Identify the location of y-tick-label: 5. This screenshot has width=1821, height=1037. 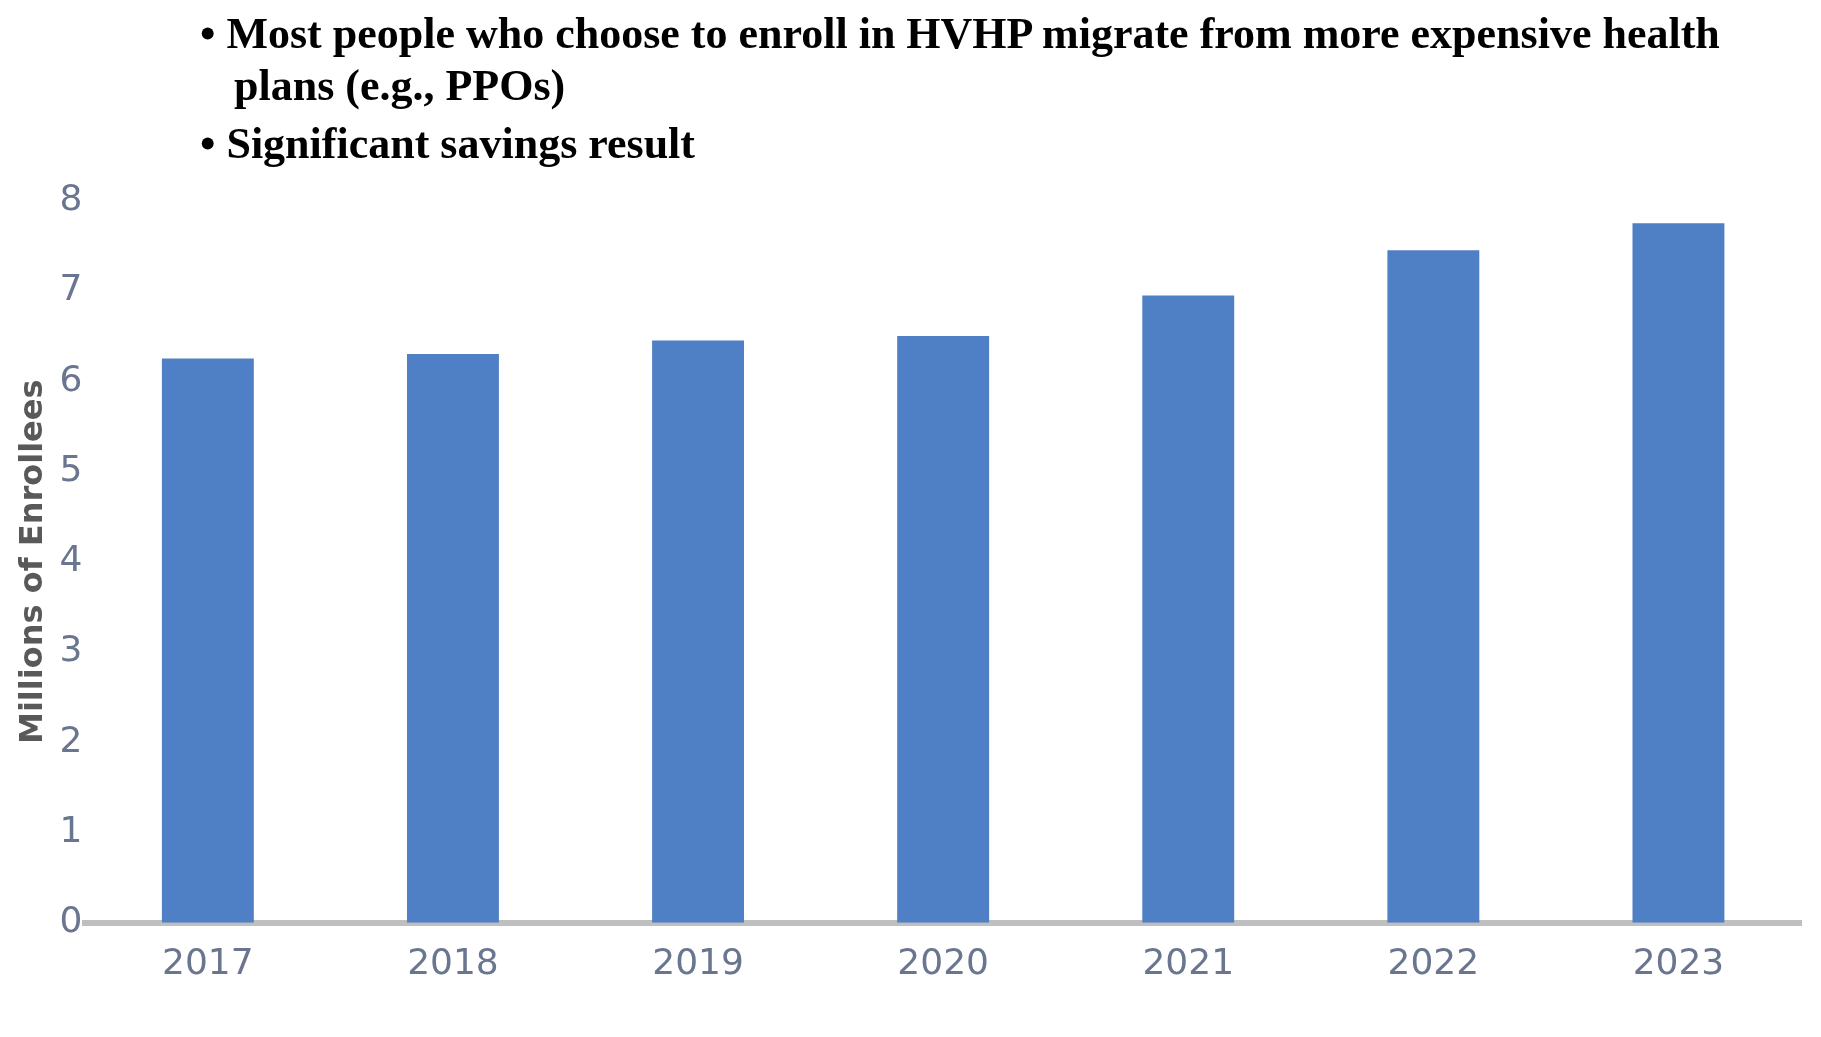
(71, 468).